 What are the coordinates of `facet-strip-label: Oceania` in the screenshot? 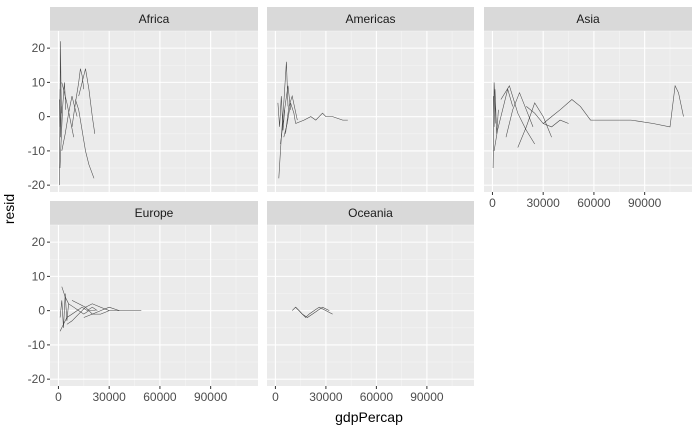 It's located at (370, 213).